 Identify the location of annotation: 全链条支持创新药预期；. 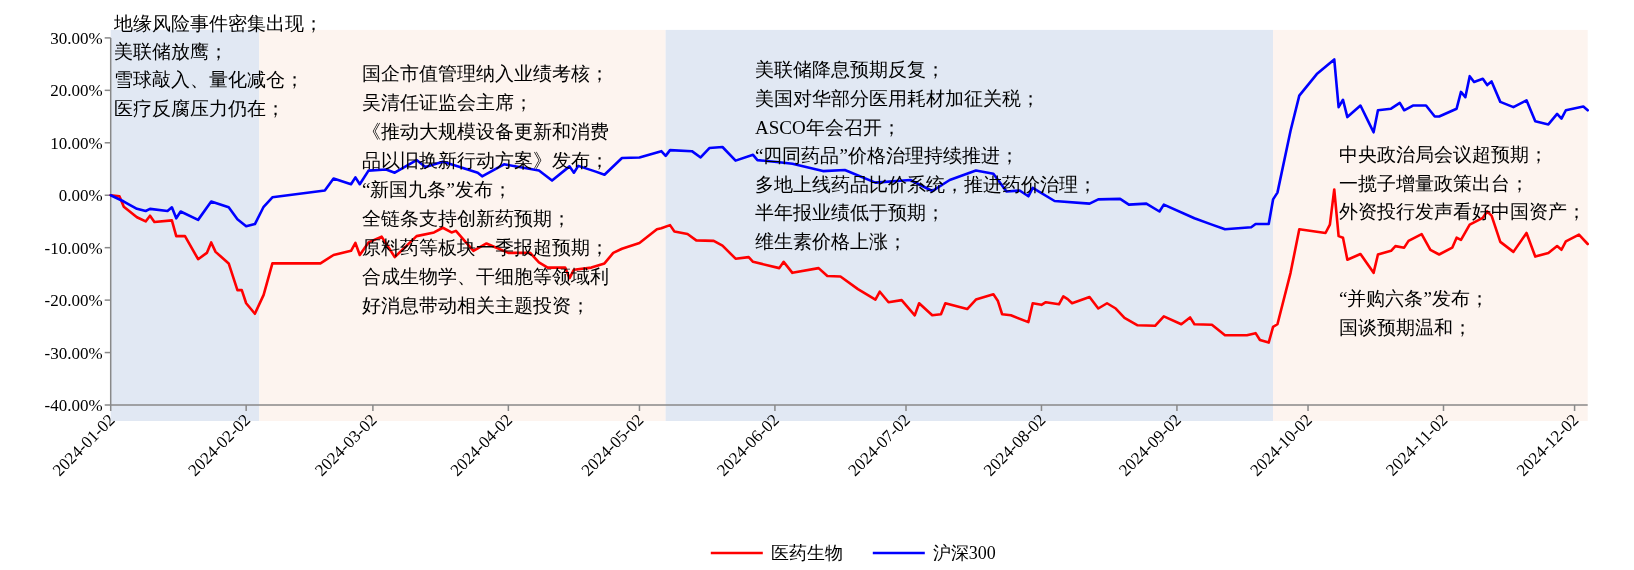
(466, 218).